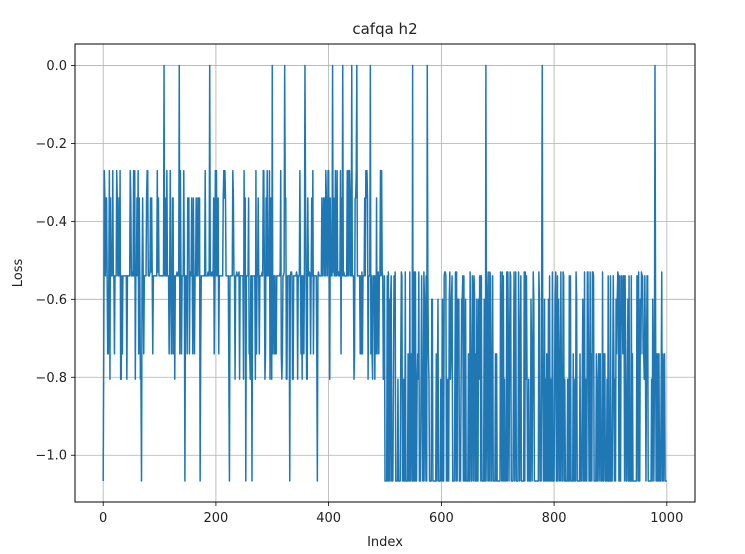 The width and height of the screenshot is (745, 554). Describe the element at coordinates (385, 542) in the screenshot. I see `x-axis-title: Index` at that location.